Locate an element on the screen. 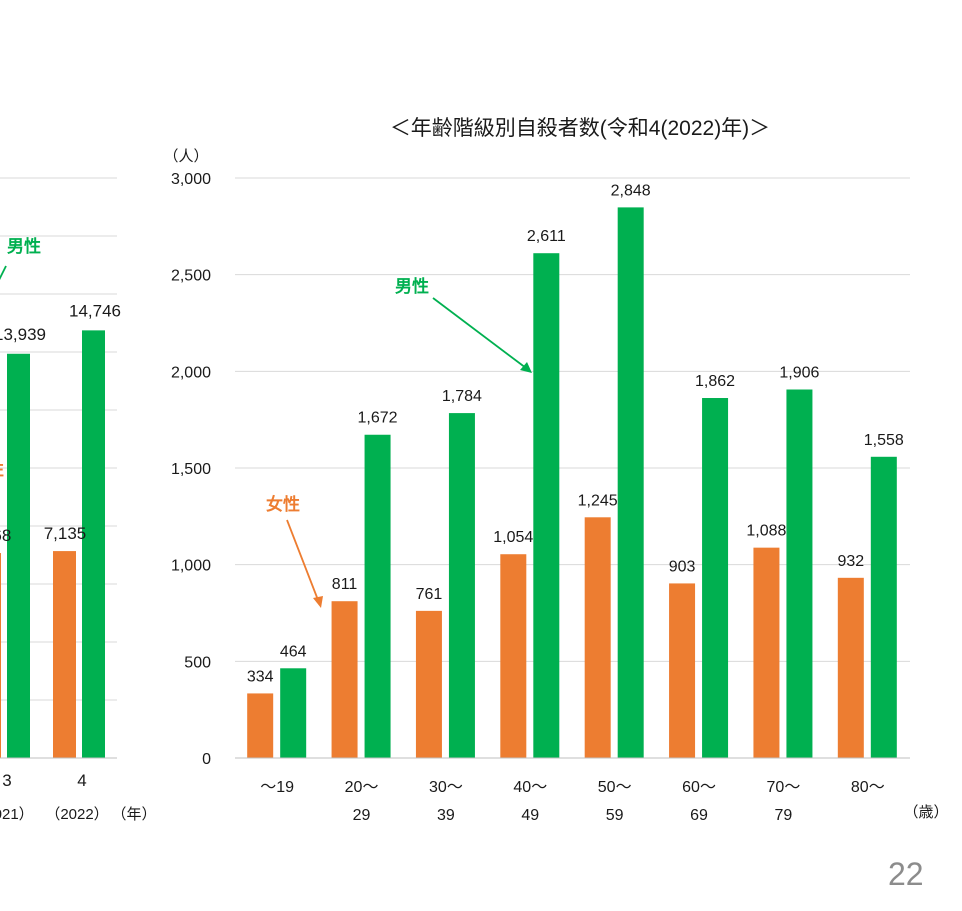 This screenshot has width=962, height=911. y-tick-label: 1,000 is located at coordinates (191, 566).